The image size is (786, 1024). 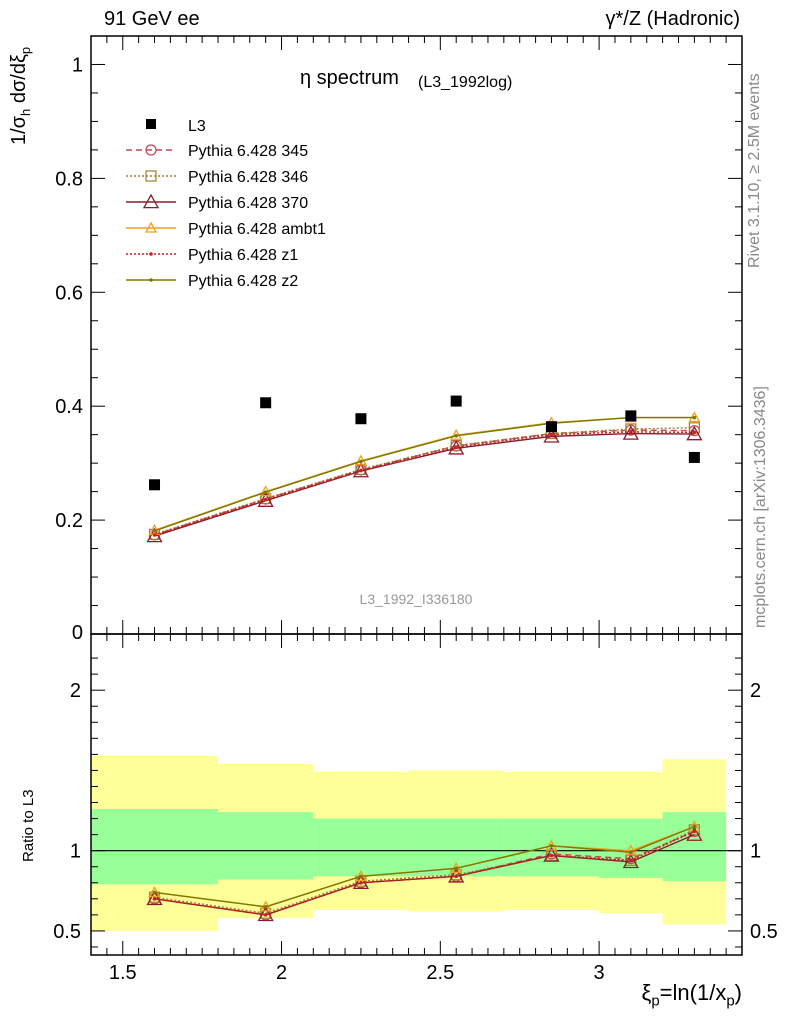 I want to click on legend-label: Pythia 6.428 345, so click(x=248, y=151).